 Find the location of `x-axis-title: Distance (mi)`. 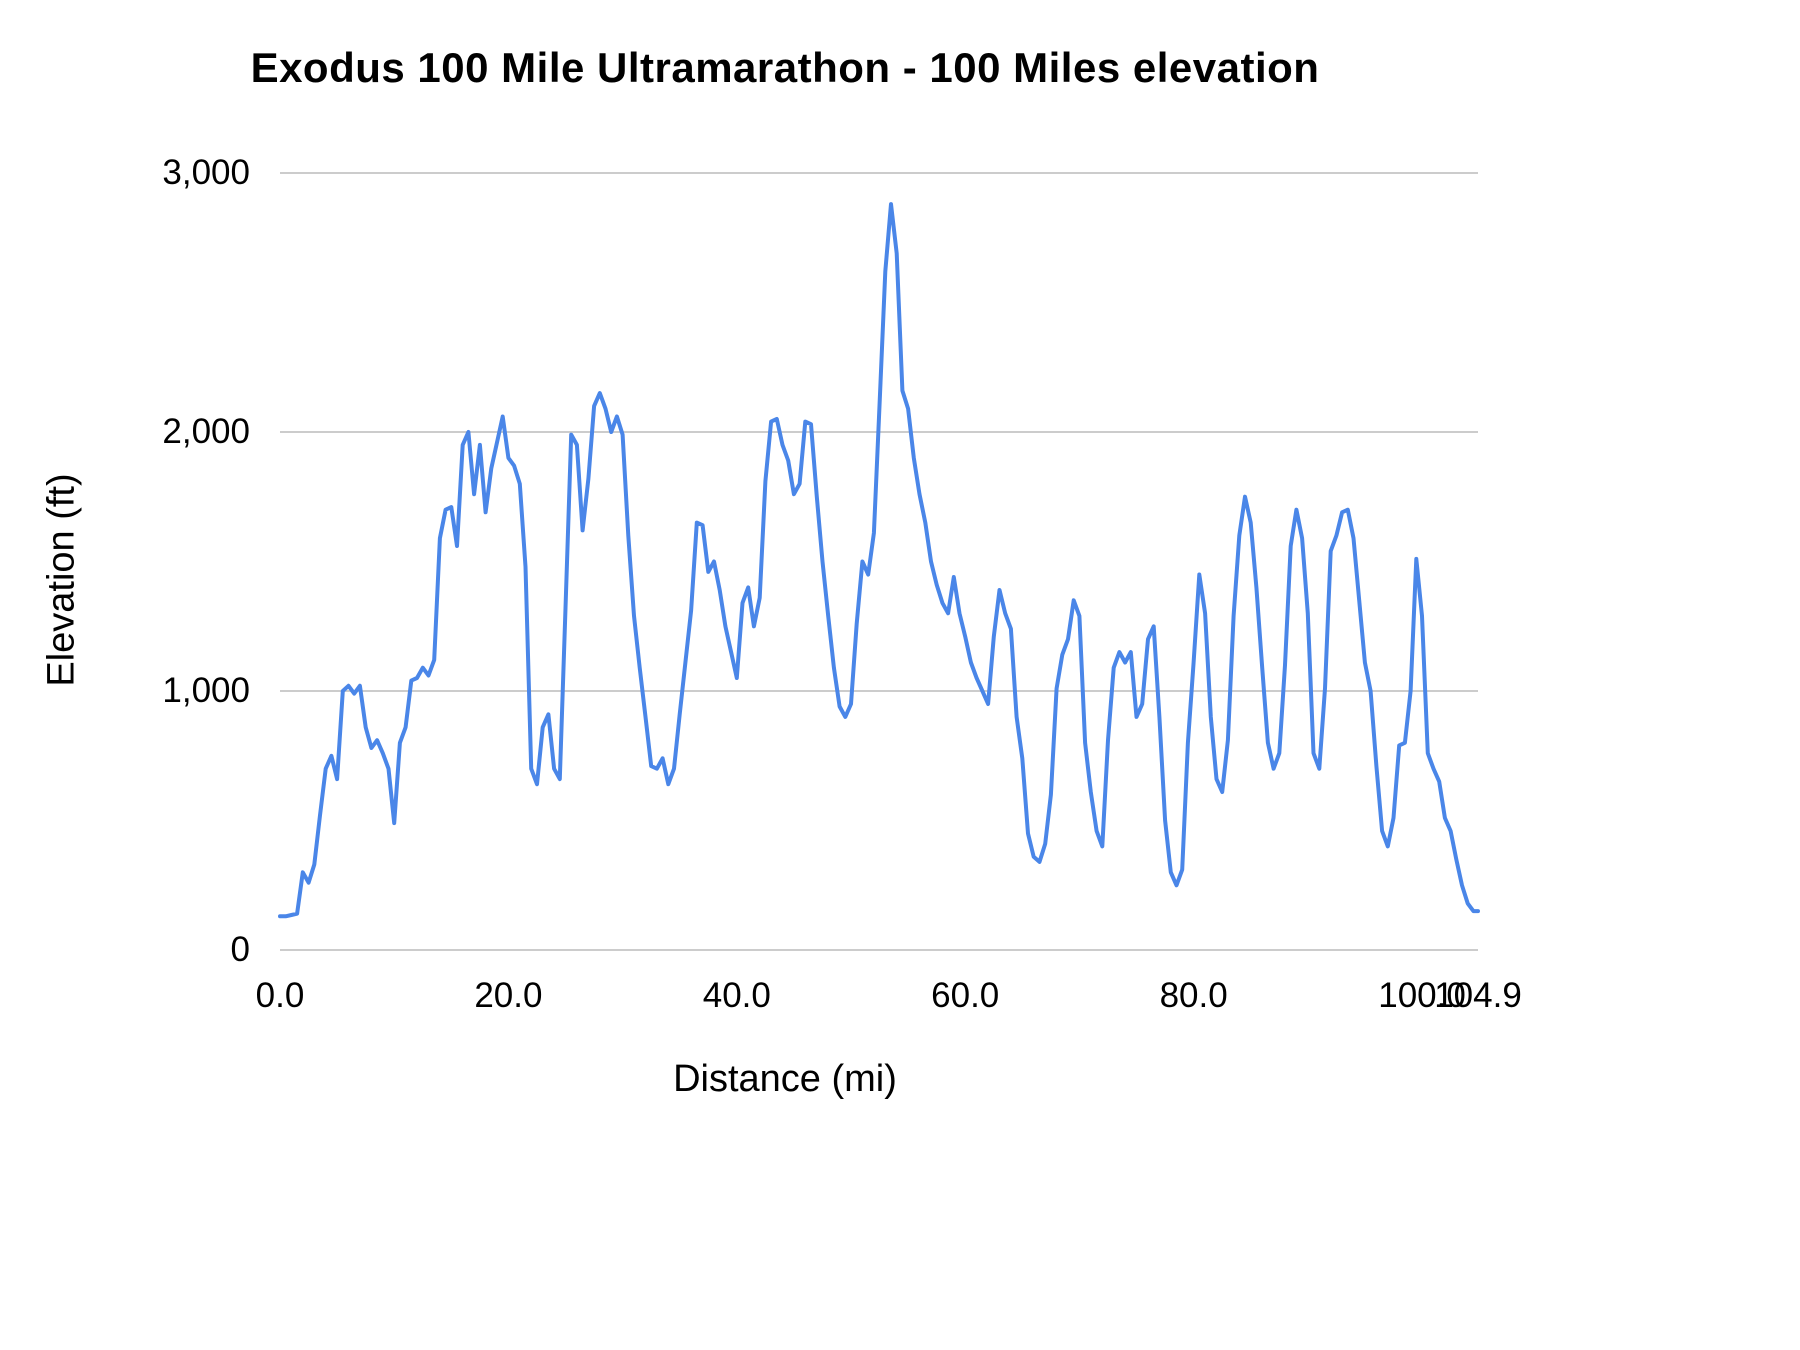

x-axis-title: Distance (mi) is located at coordinates (785, 1079).